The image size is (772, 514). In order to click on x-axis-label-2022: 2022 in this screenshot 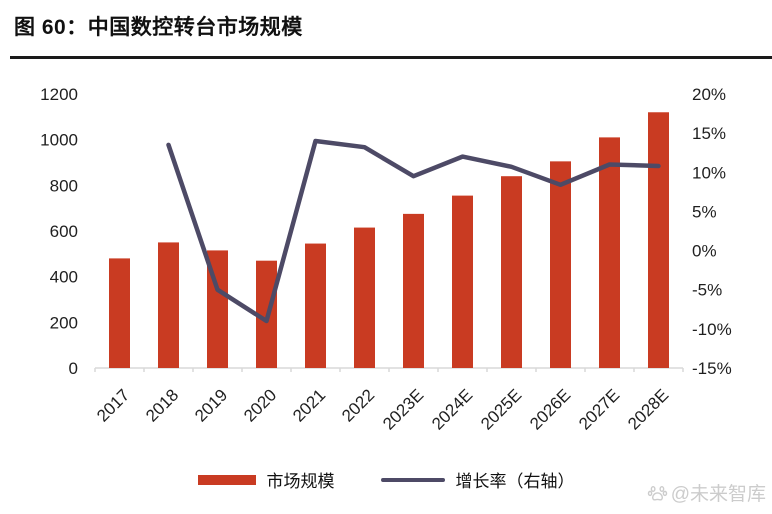, I will do `click(358, 405)`.